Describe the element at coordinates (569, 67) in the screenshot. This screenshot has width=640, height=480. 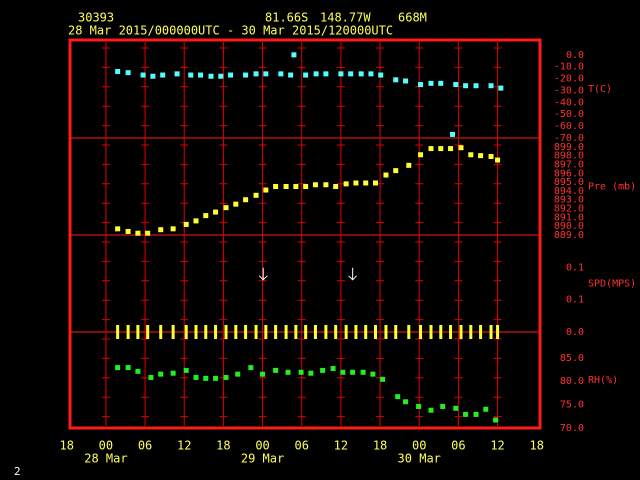
I see `y-tick-label: -10.0` at that location.